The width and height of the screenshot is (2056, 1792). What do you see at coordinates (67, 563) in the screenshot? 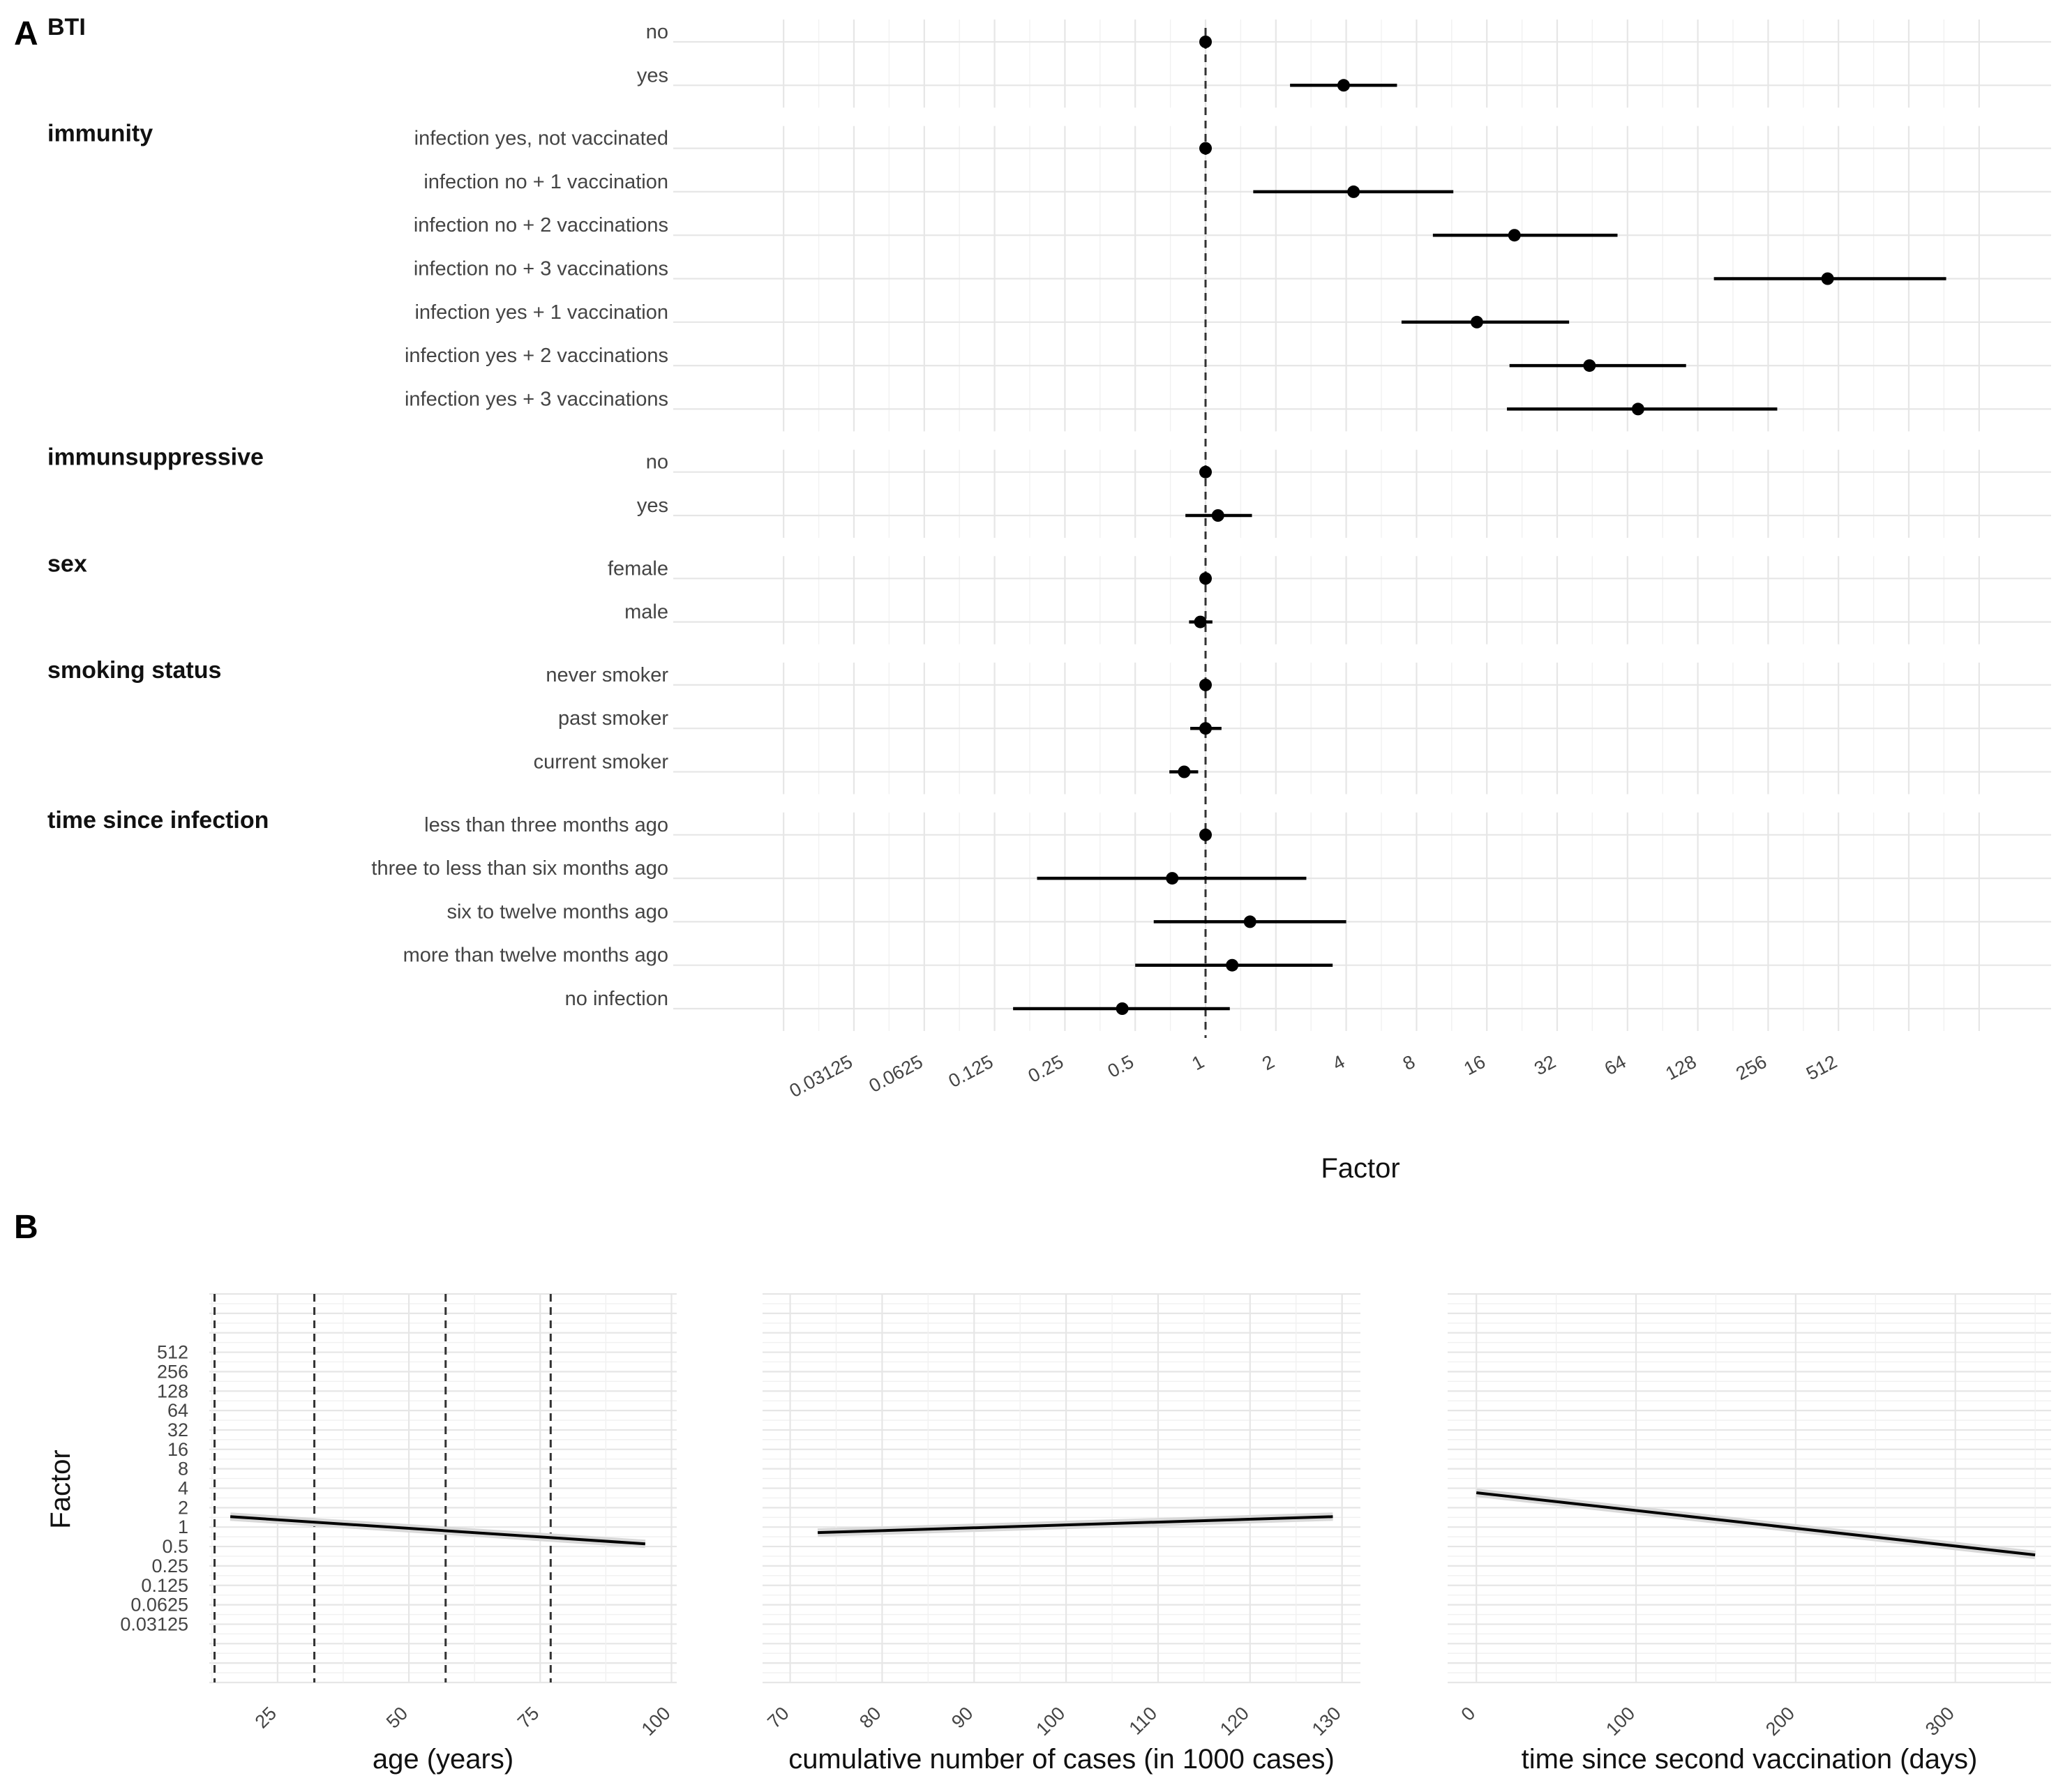
I see `group-label: sex` at bounding box center [67, 563].